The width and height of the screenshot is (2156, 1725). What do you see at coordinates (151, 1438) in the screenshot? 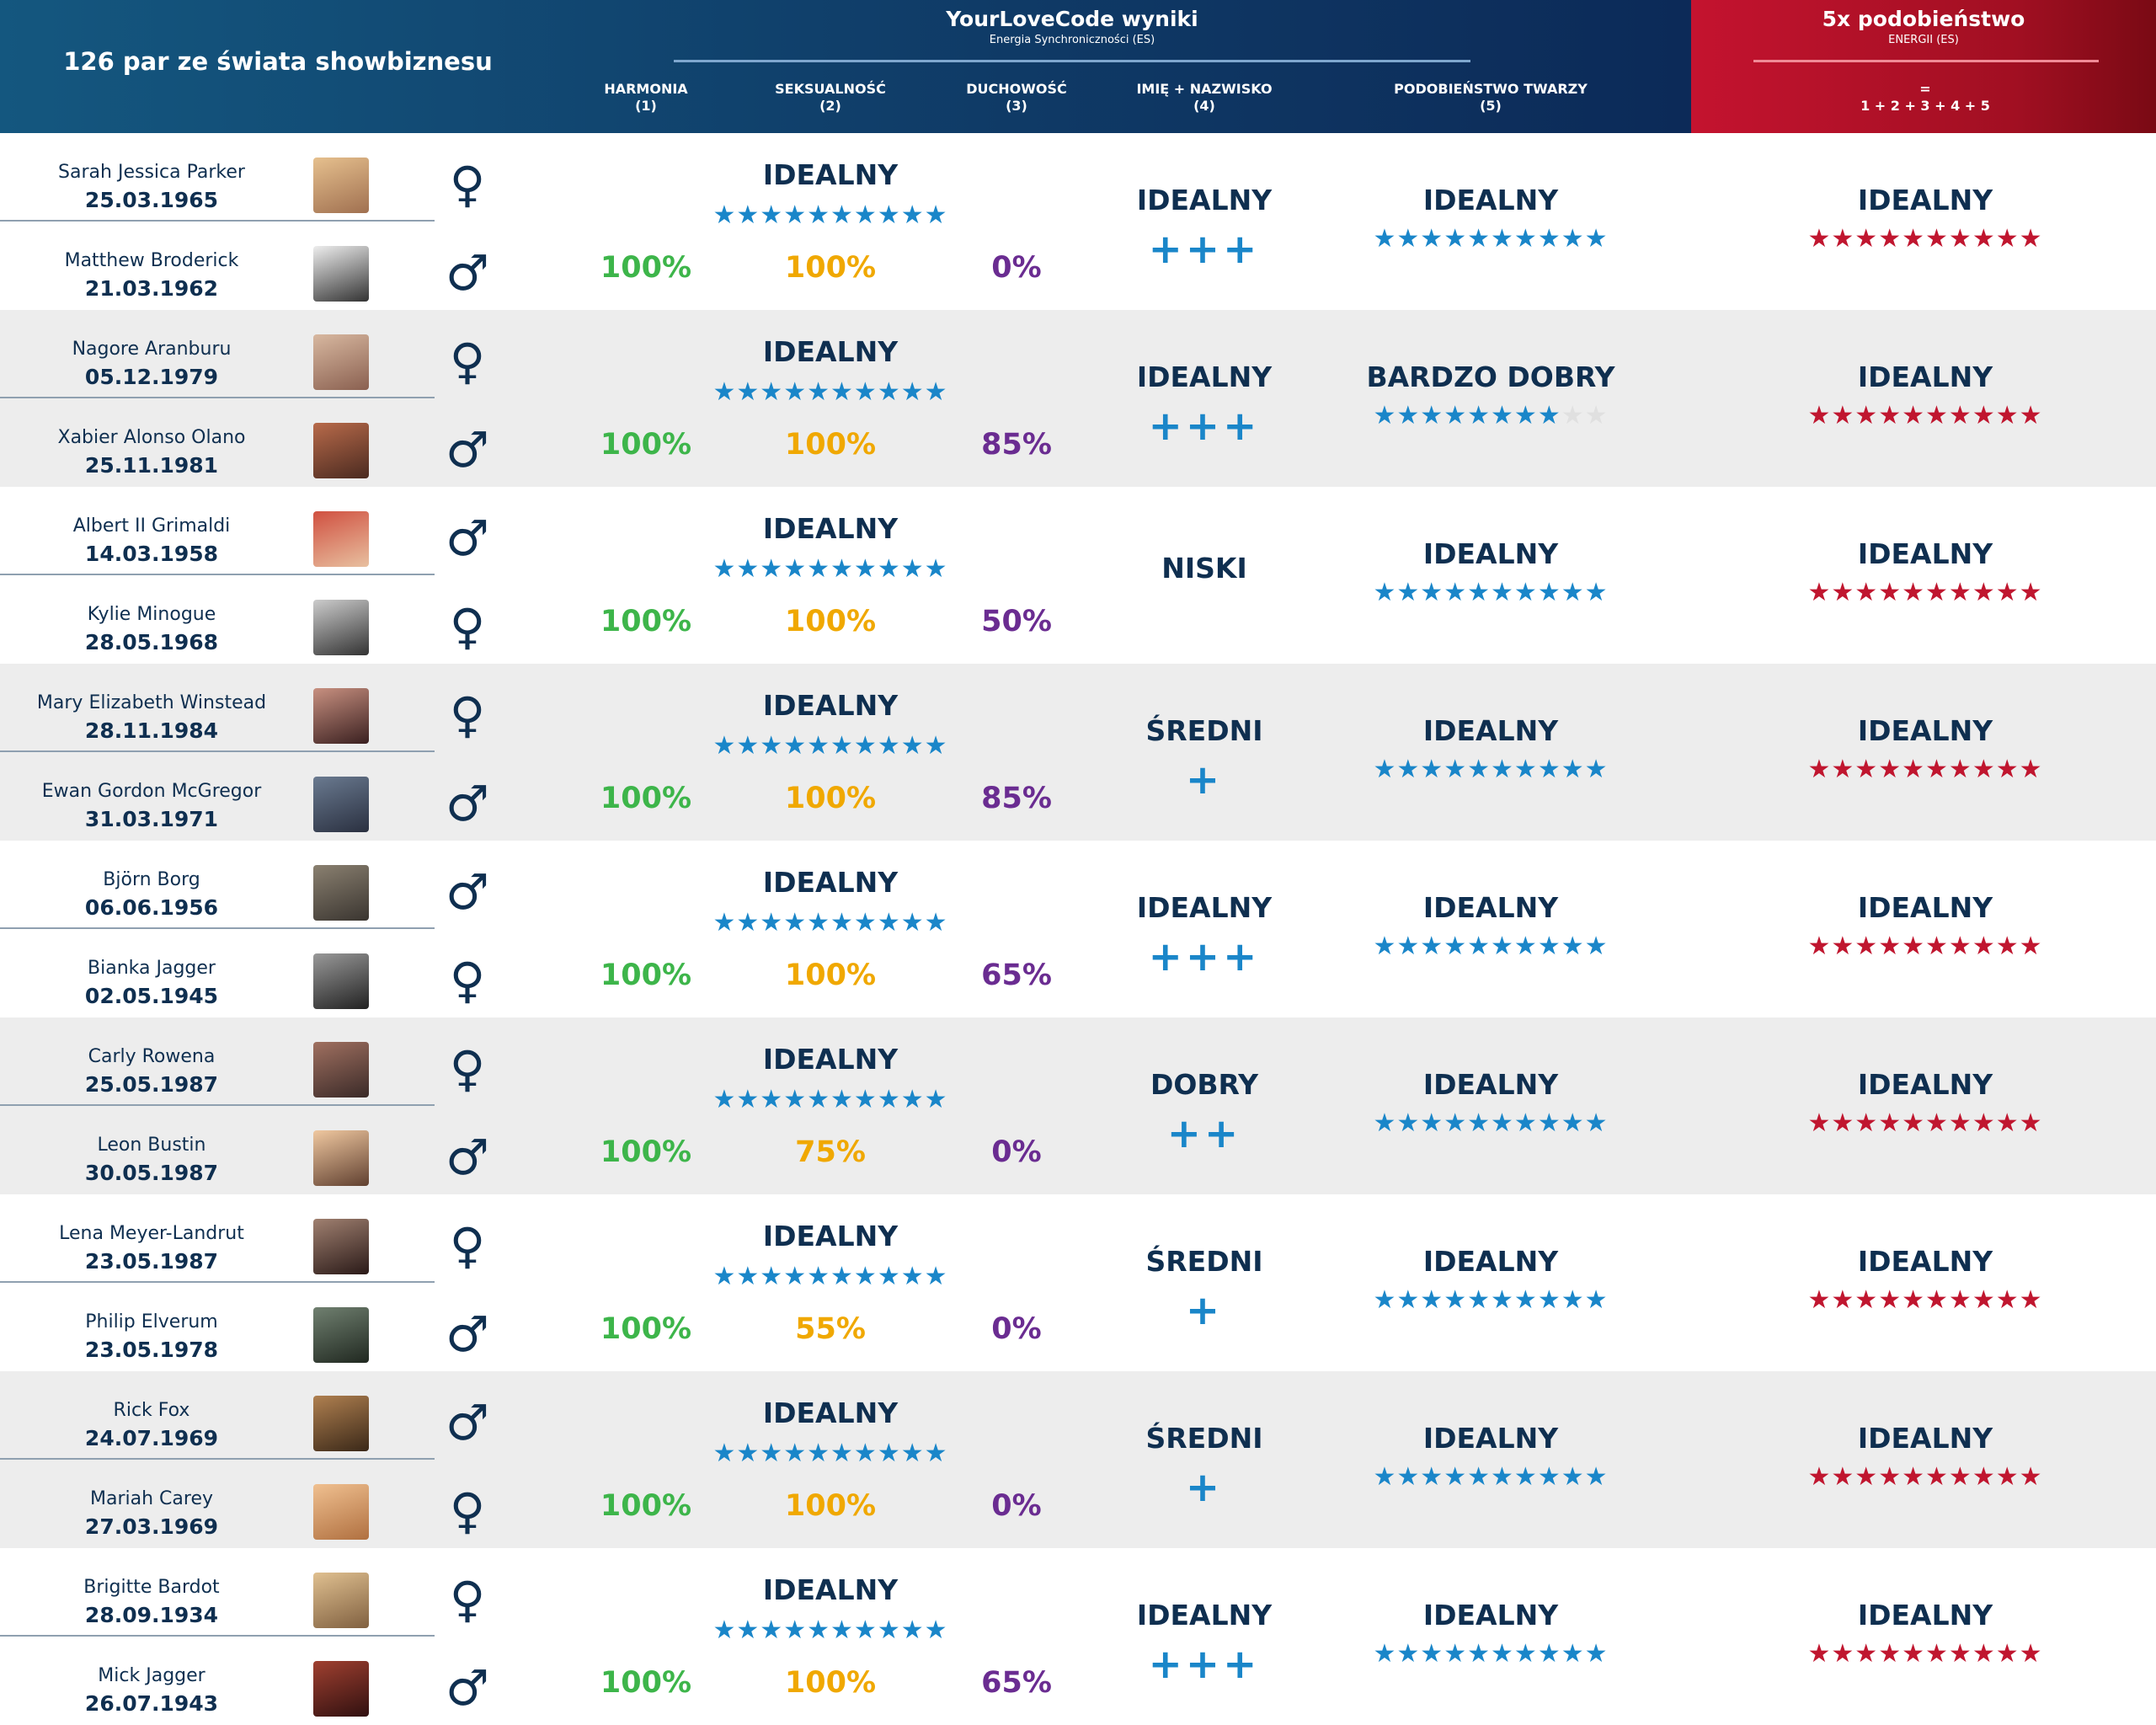
I see `person-birthdate: 24.07.1969` at bounding box center [151, 1438].